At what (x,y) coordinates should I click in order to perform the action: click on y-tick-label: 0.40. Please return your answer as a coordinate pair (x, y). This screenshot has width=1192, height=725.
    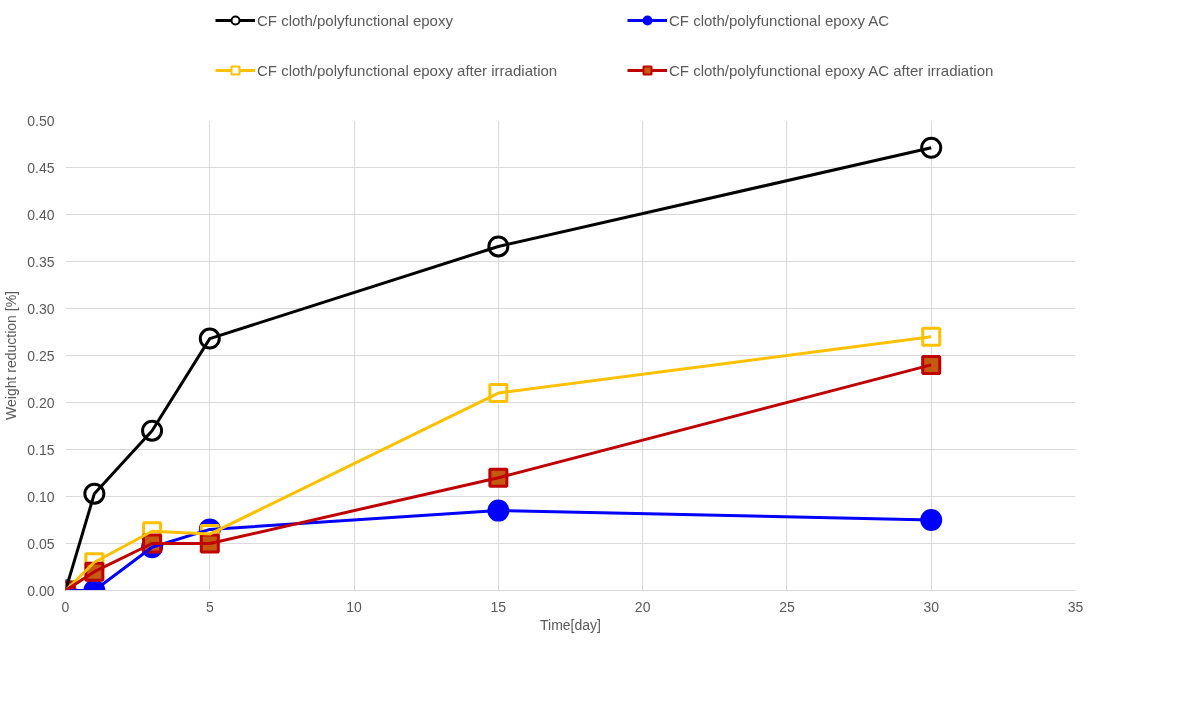
    Looking at the image, I should click on (41, 214).